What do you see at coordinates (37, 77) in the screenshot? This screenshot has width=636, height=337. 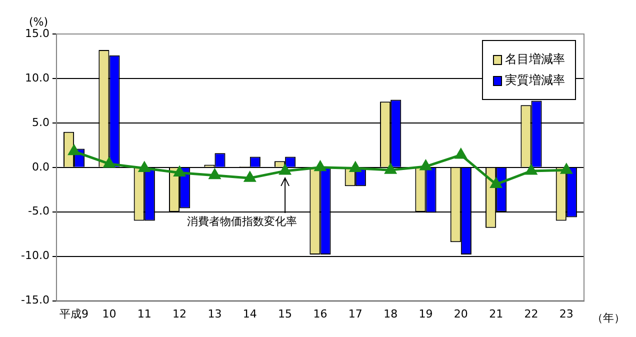 I see `y-tick-label: 10.0` at bounding box center [37, 77].